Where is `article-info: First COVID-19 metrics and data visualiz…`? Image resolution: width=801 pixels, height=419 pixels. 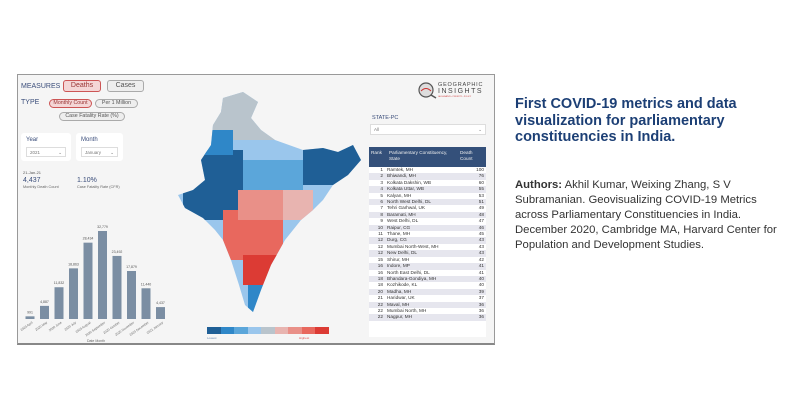 article-info: First COVID-19 metrics and data visualiz… is located at coordinates (652, 175).